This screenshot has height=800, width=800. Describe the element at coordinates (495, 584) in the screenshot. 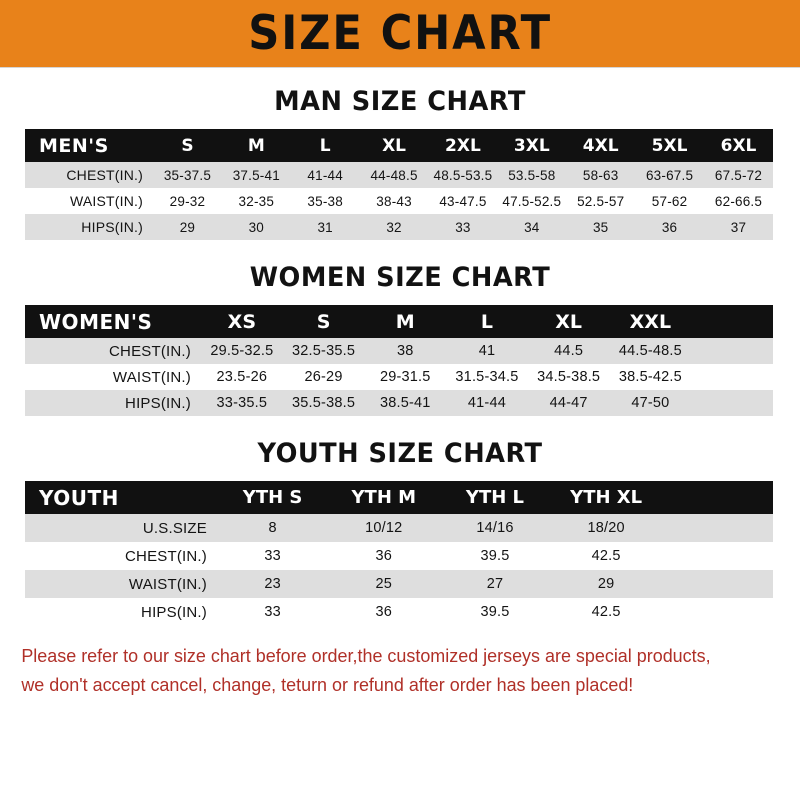

I see `youth-cell-2-2: 27` at that location.